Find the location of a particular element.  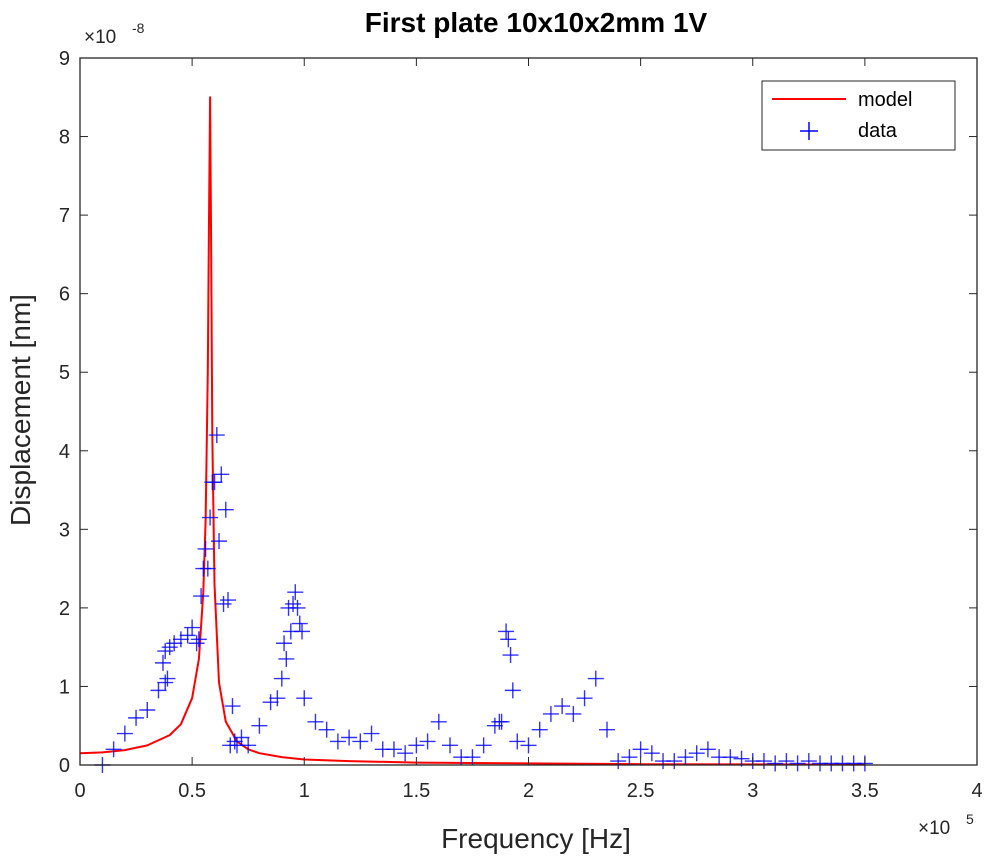

x-tick-label: 1.5 is located at coordinates (416, 791).